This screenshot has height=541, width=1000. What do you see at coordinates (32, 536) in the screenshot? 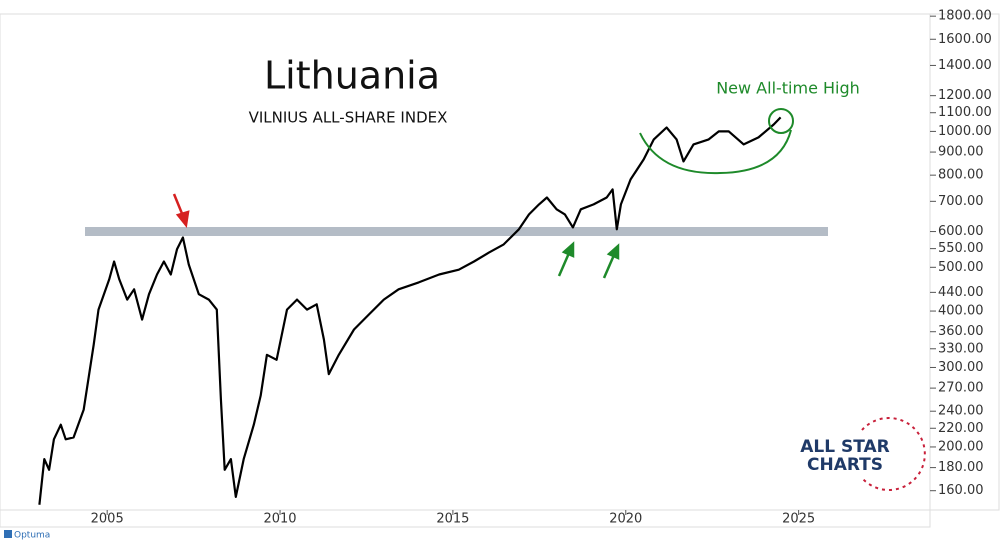
I see `platform-label: Optuma` at bounding box center [32, 536].